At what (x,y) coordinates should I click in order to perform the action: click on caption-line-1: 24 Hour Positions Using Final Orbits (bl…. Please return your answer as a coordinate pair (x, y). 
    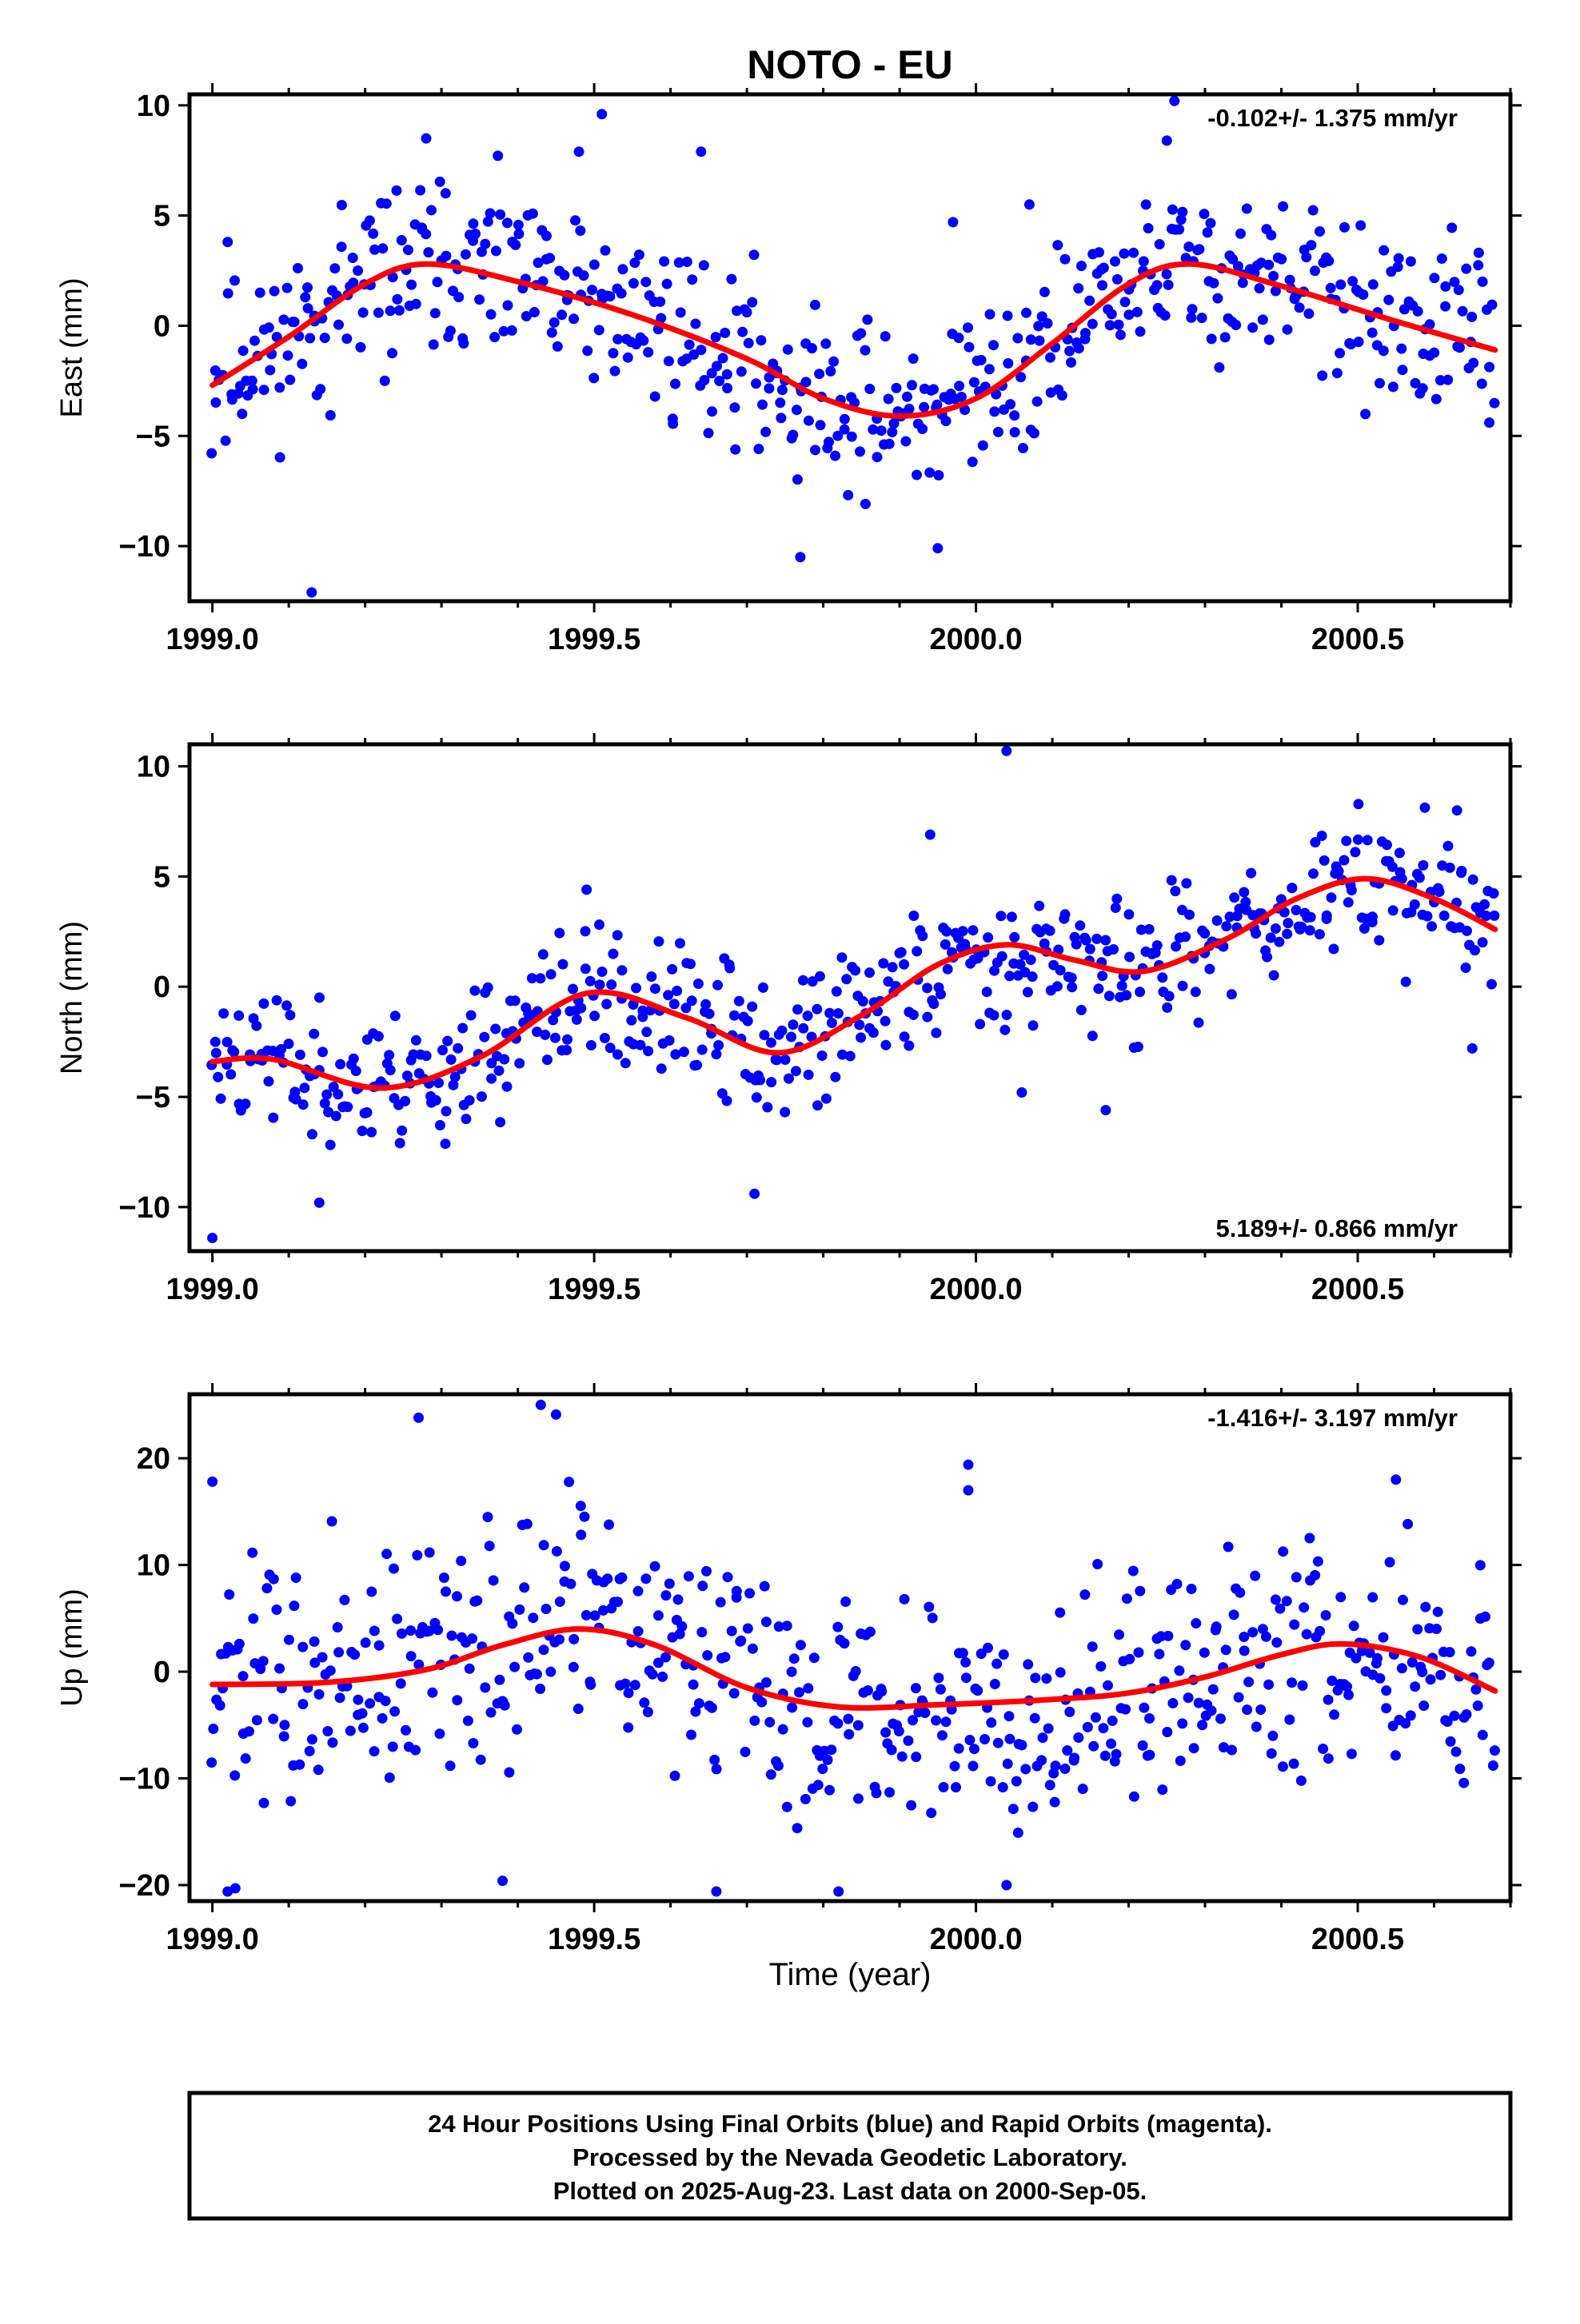
    Looking at the image, I should click on (850, 2124).